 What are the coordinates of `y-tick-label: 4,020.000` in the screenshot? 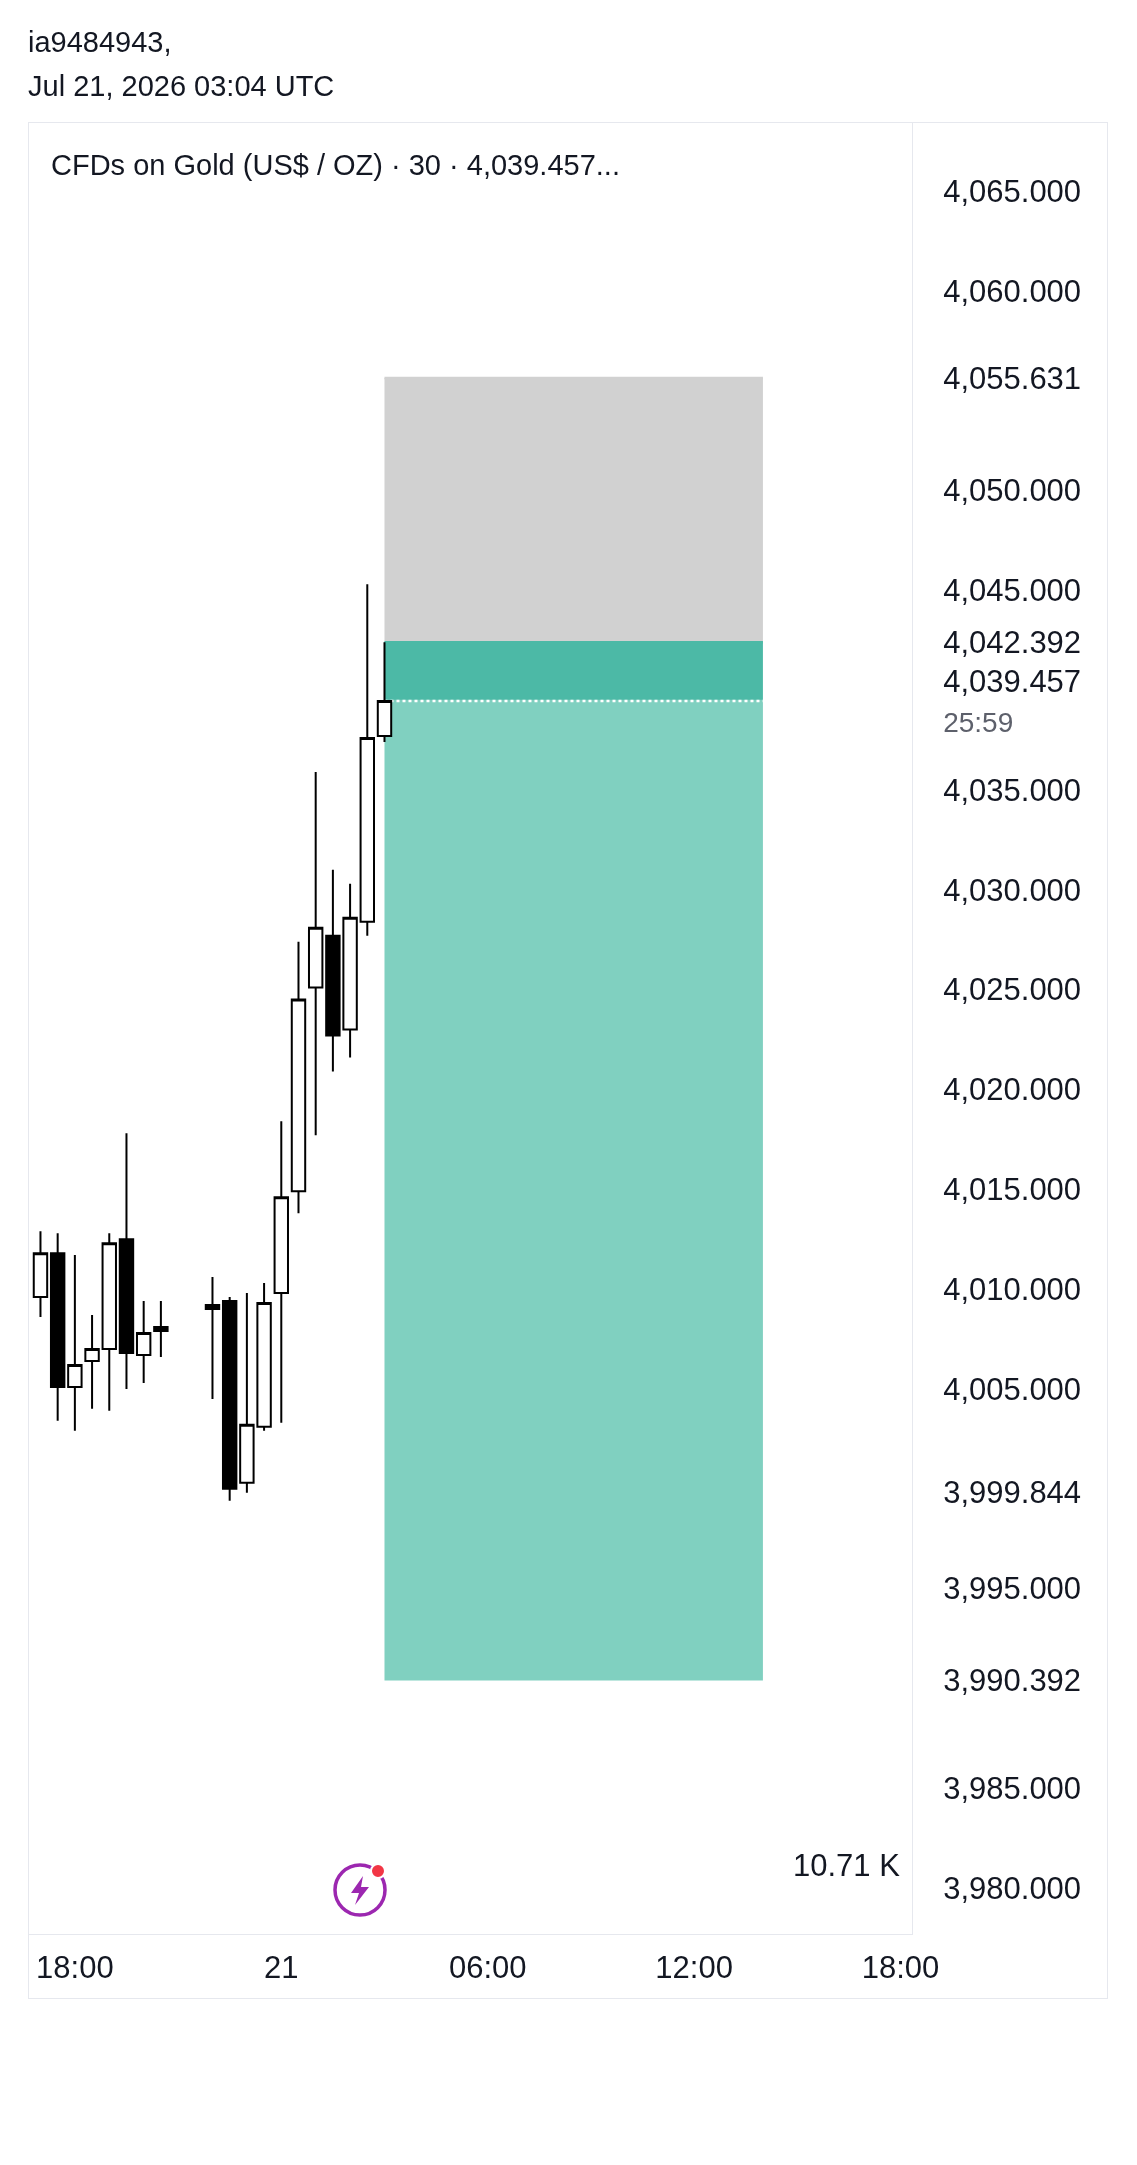 It's located at (1012, 1090).